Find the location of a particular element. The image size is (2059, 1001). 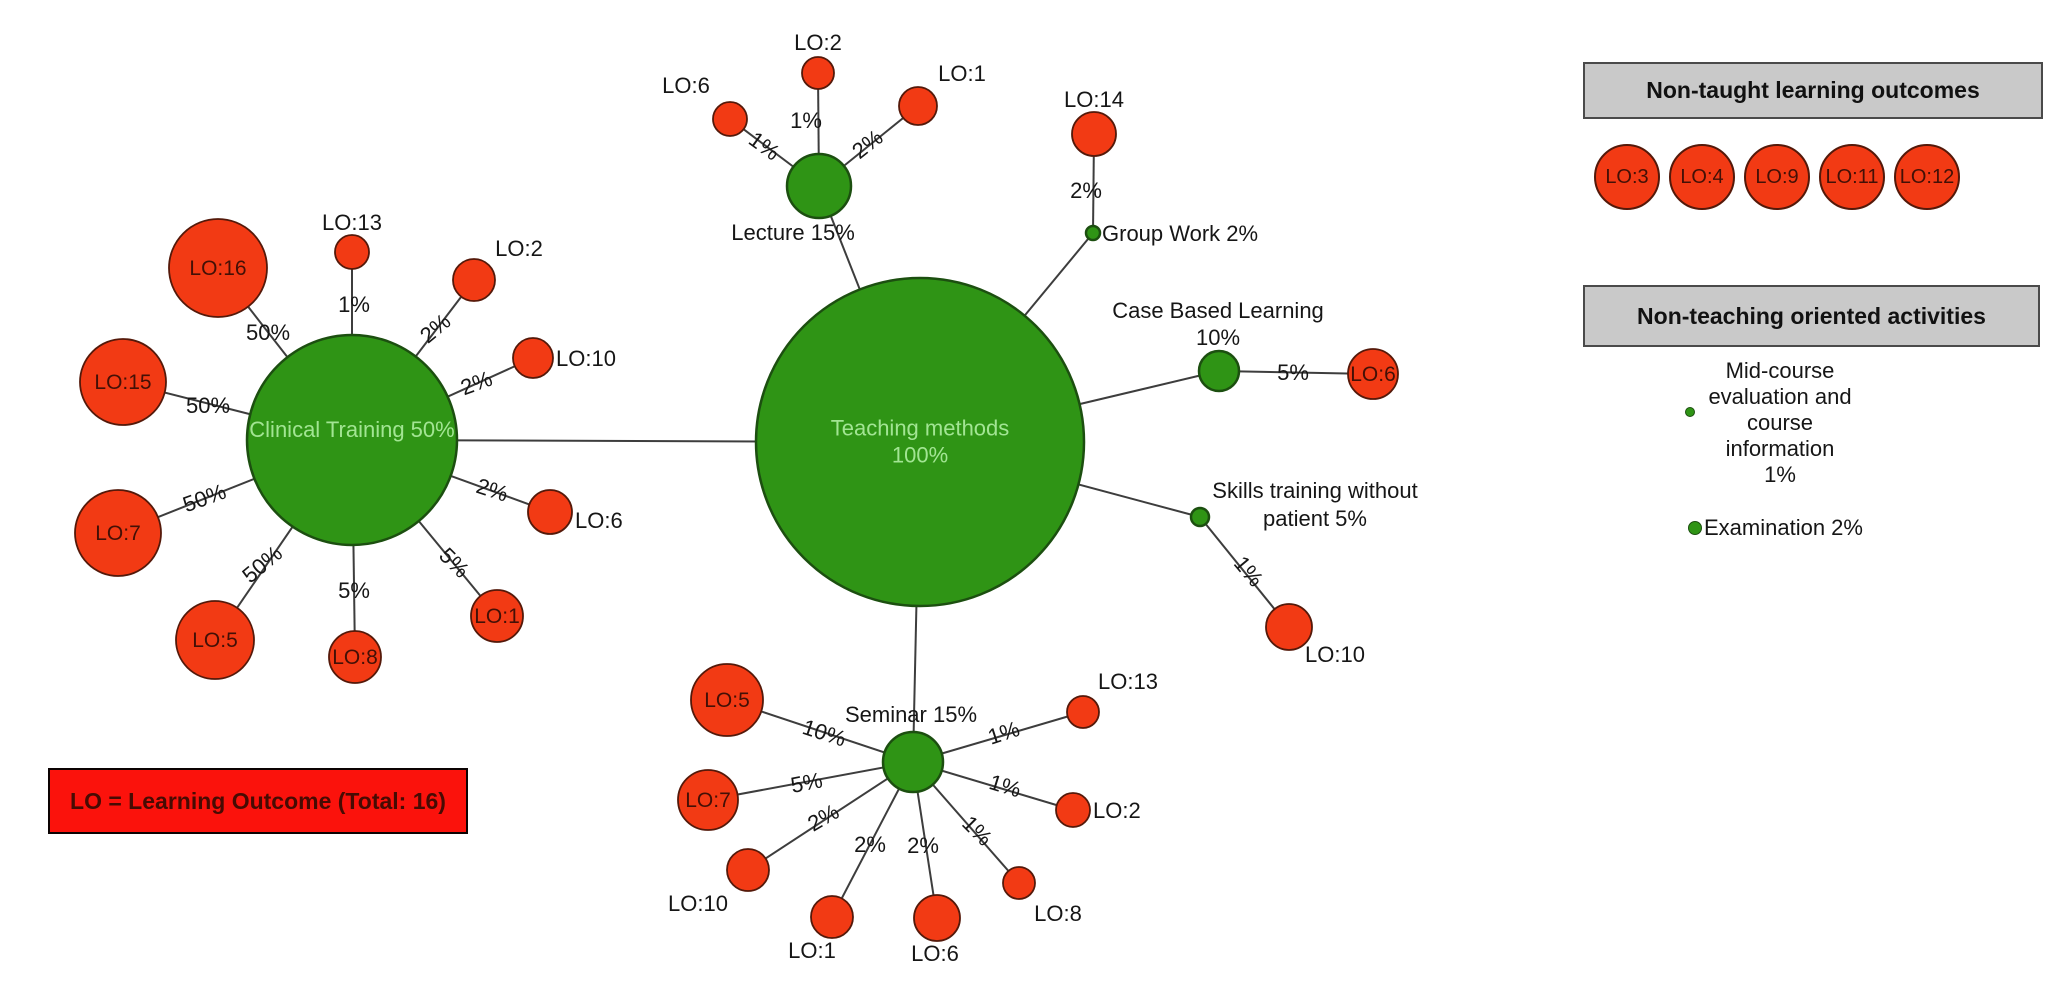

node-lo2-clinical is located at coordinates (474, 280).